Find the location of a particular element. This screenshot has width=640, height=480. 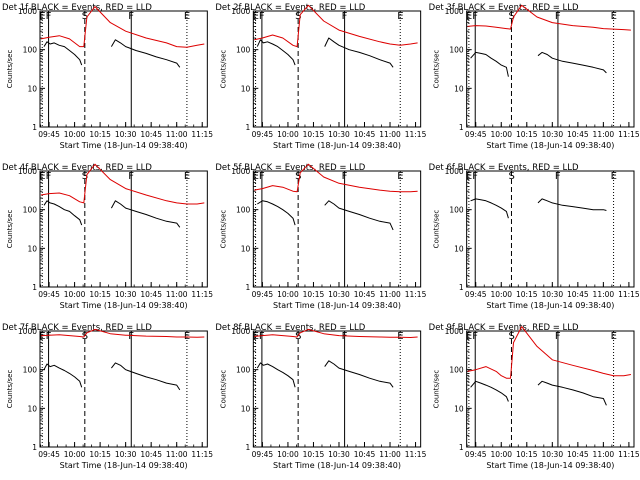

panel-title: Det 5f BLACK = Events, RED = LLD is located at coordinates (290, 168).